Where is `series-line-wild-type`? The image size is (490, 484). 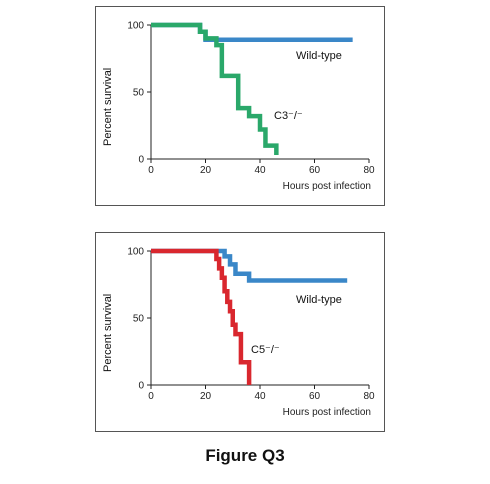 series-line-wild-type is located at coordinates (249, 265).